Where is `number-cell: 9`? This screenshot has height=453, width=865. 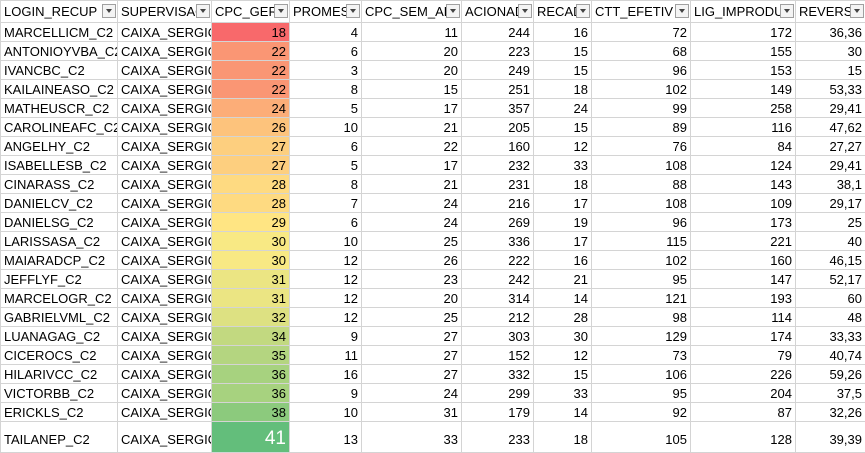 number-cell: 9 is located at coordinates (326, 393).